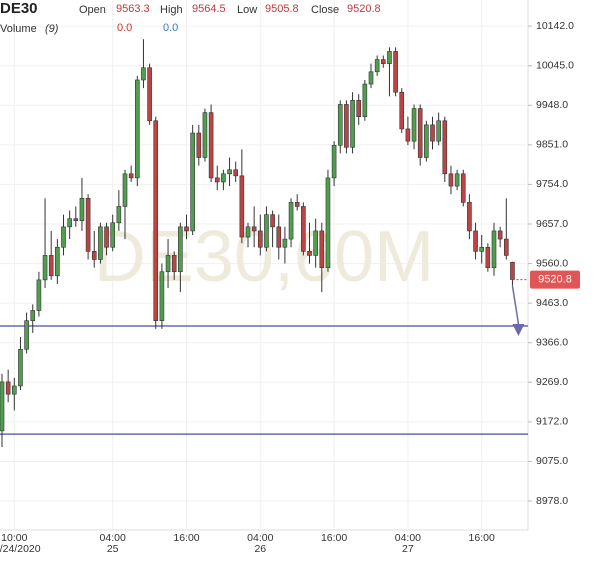  What do you see at coordinates (552, 501) in the screenshot?
I see `y-tick-label: 8978.0` at bounding box center [552, 501].